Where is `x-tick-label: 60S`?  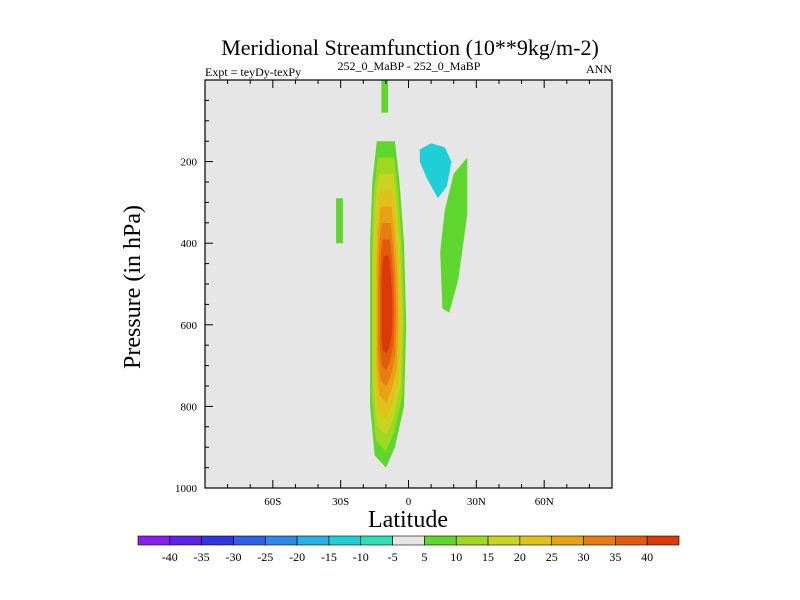
x-tick-label: 60S is located at coordinates (272, 502).